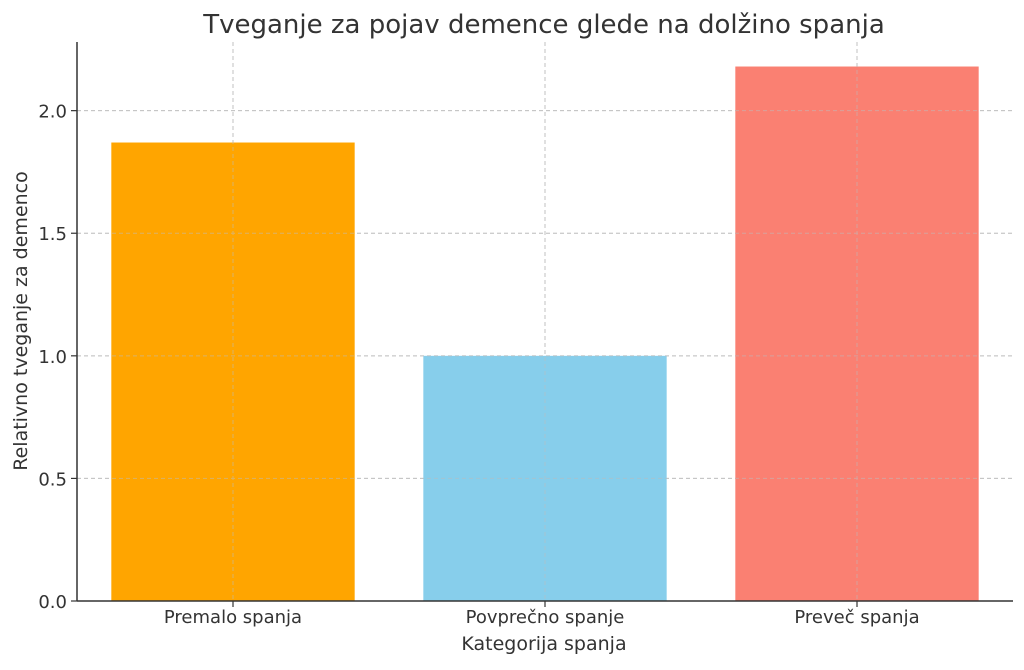  I want to click on y-tick-label: 1.5, so click(52, 234).